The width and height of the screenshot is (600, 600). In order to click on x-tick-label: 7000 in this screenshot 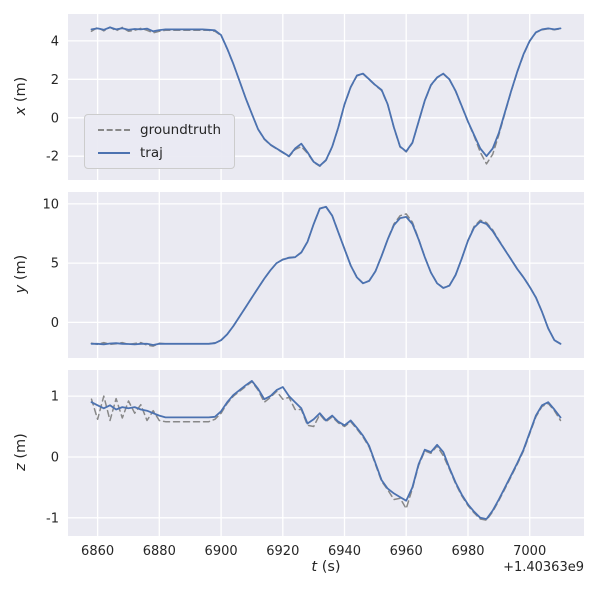, I will do `click(529, 551)`.